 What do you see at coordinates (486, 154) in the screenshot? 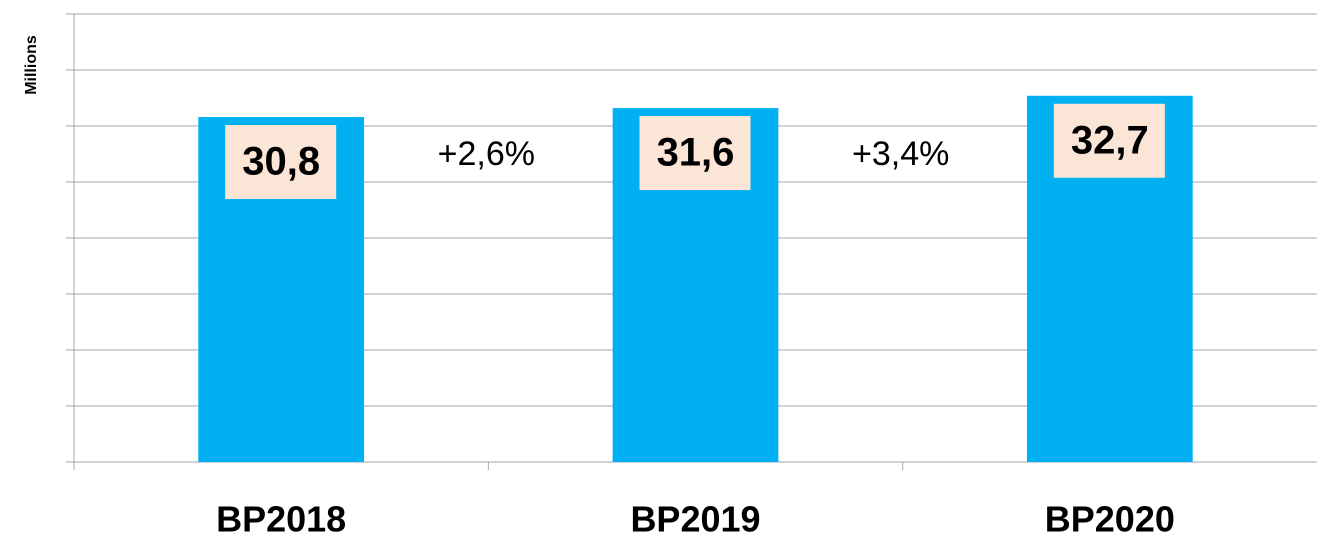
I see `annotation: +2,6%` at bounding box center [486, 154].